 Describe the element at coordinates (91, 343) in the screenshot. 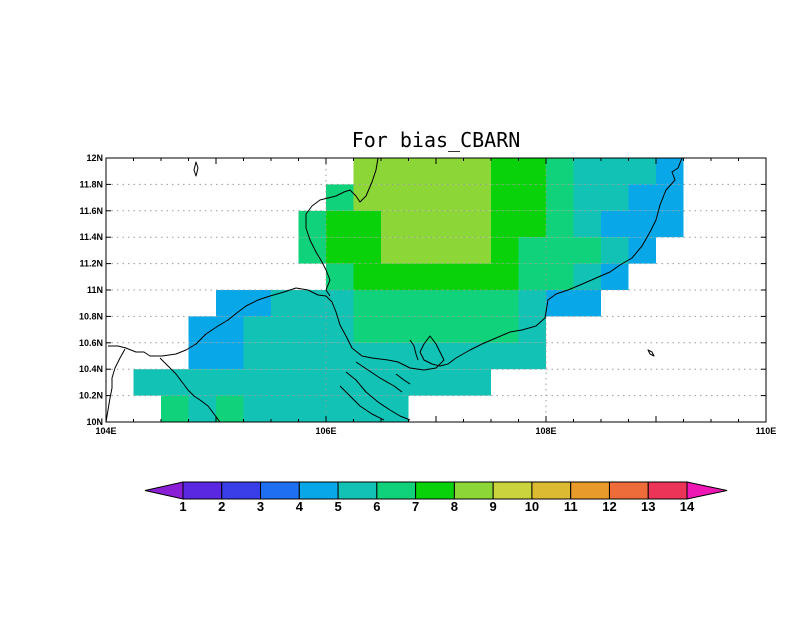

I see `lat-tick-label-3: 10.6N` at that location.